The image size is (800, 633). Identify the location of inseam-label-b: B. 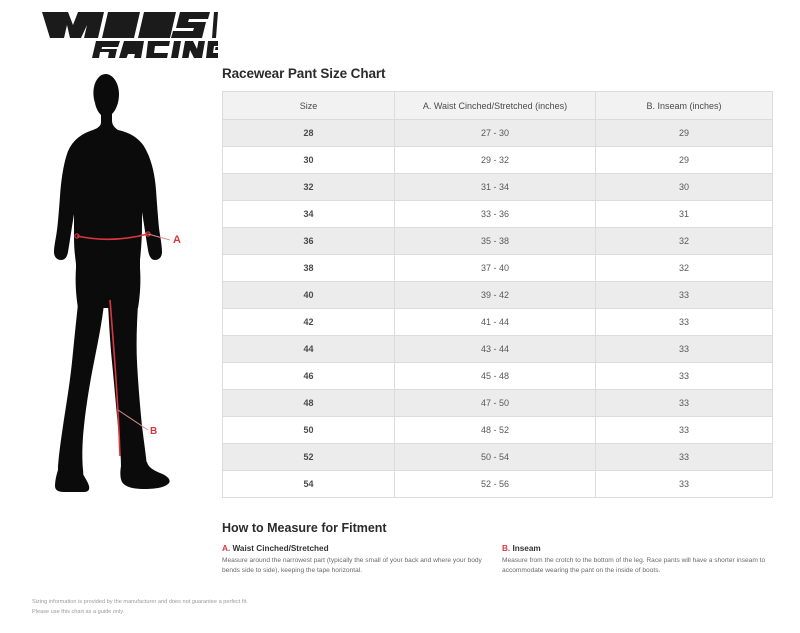
(153, 431).